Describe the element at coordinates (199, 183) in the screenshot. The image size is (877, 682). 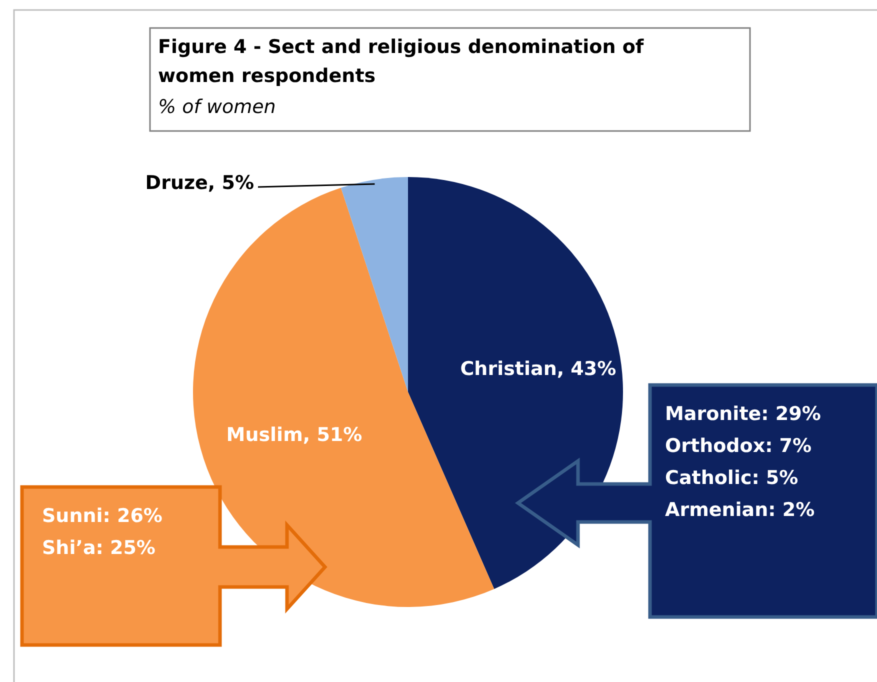
I see `slice-label: Druze, 5%` at that location.